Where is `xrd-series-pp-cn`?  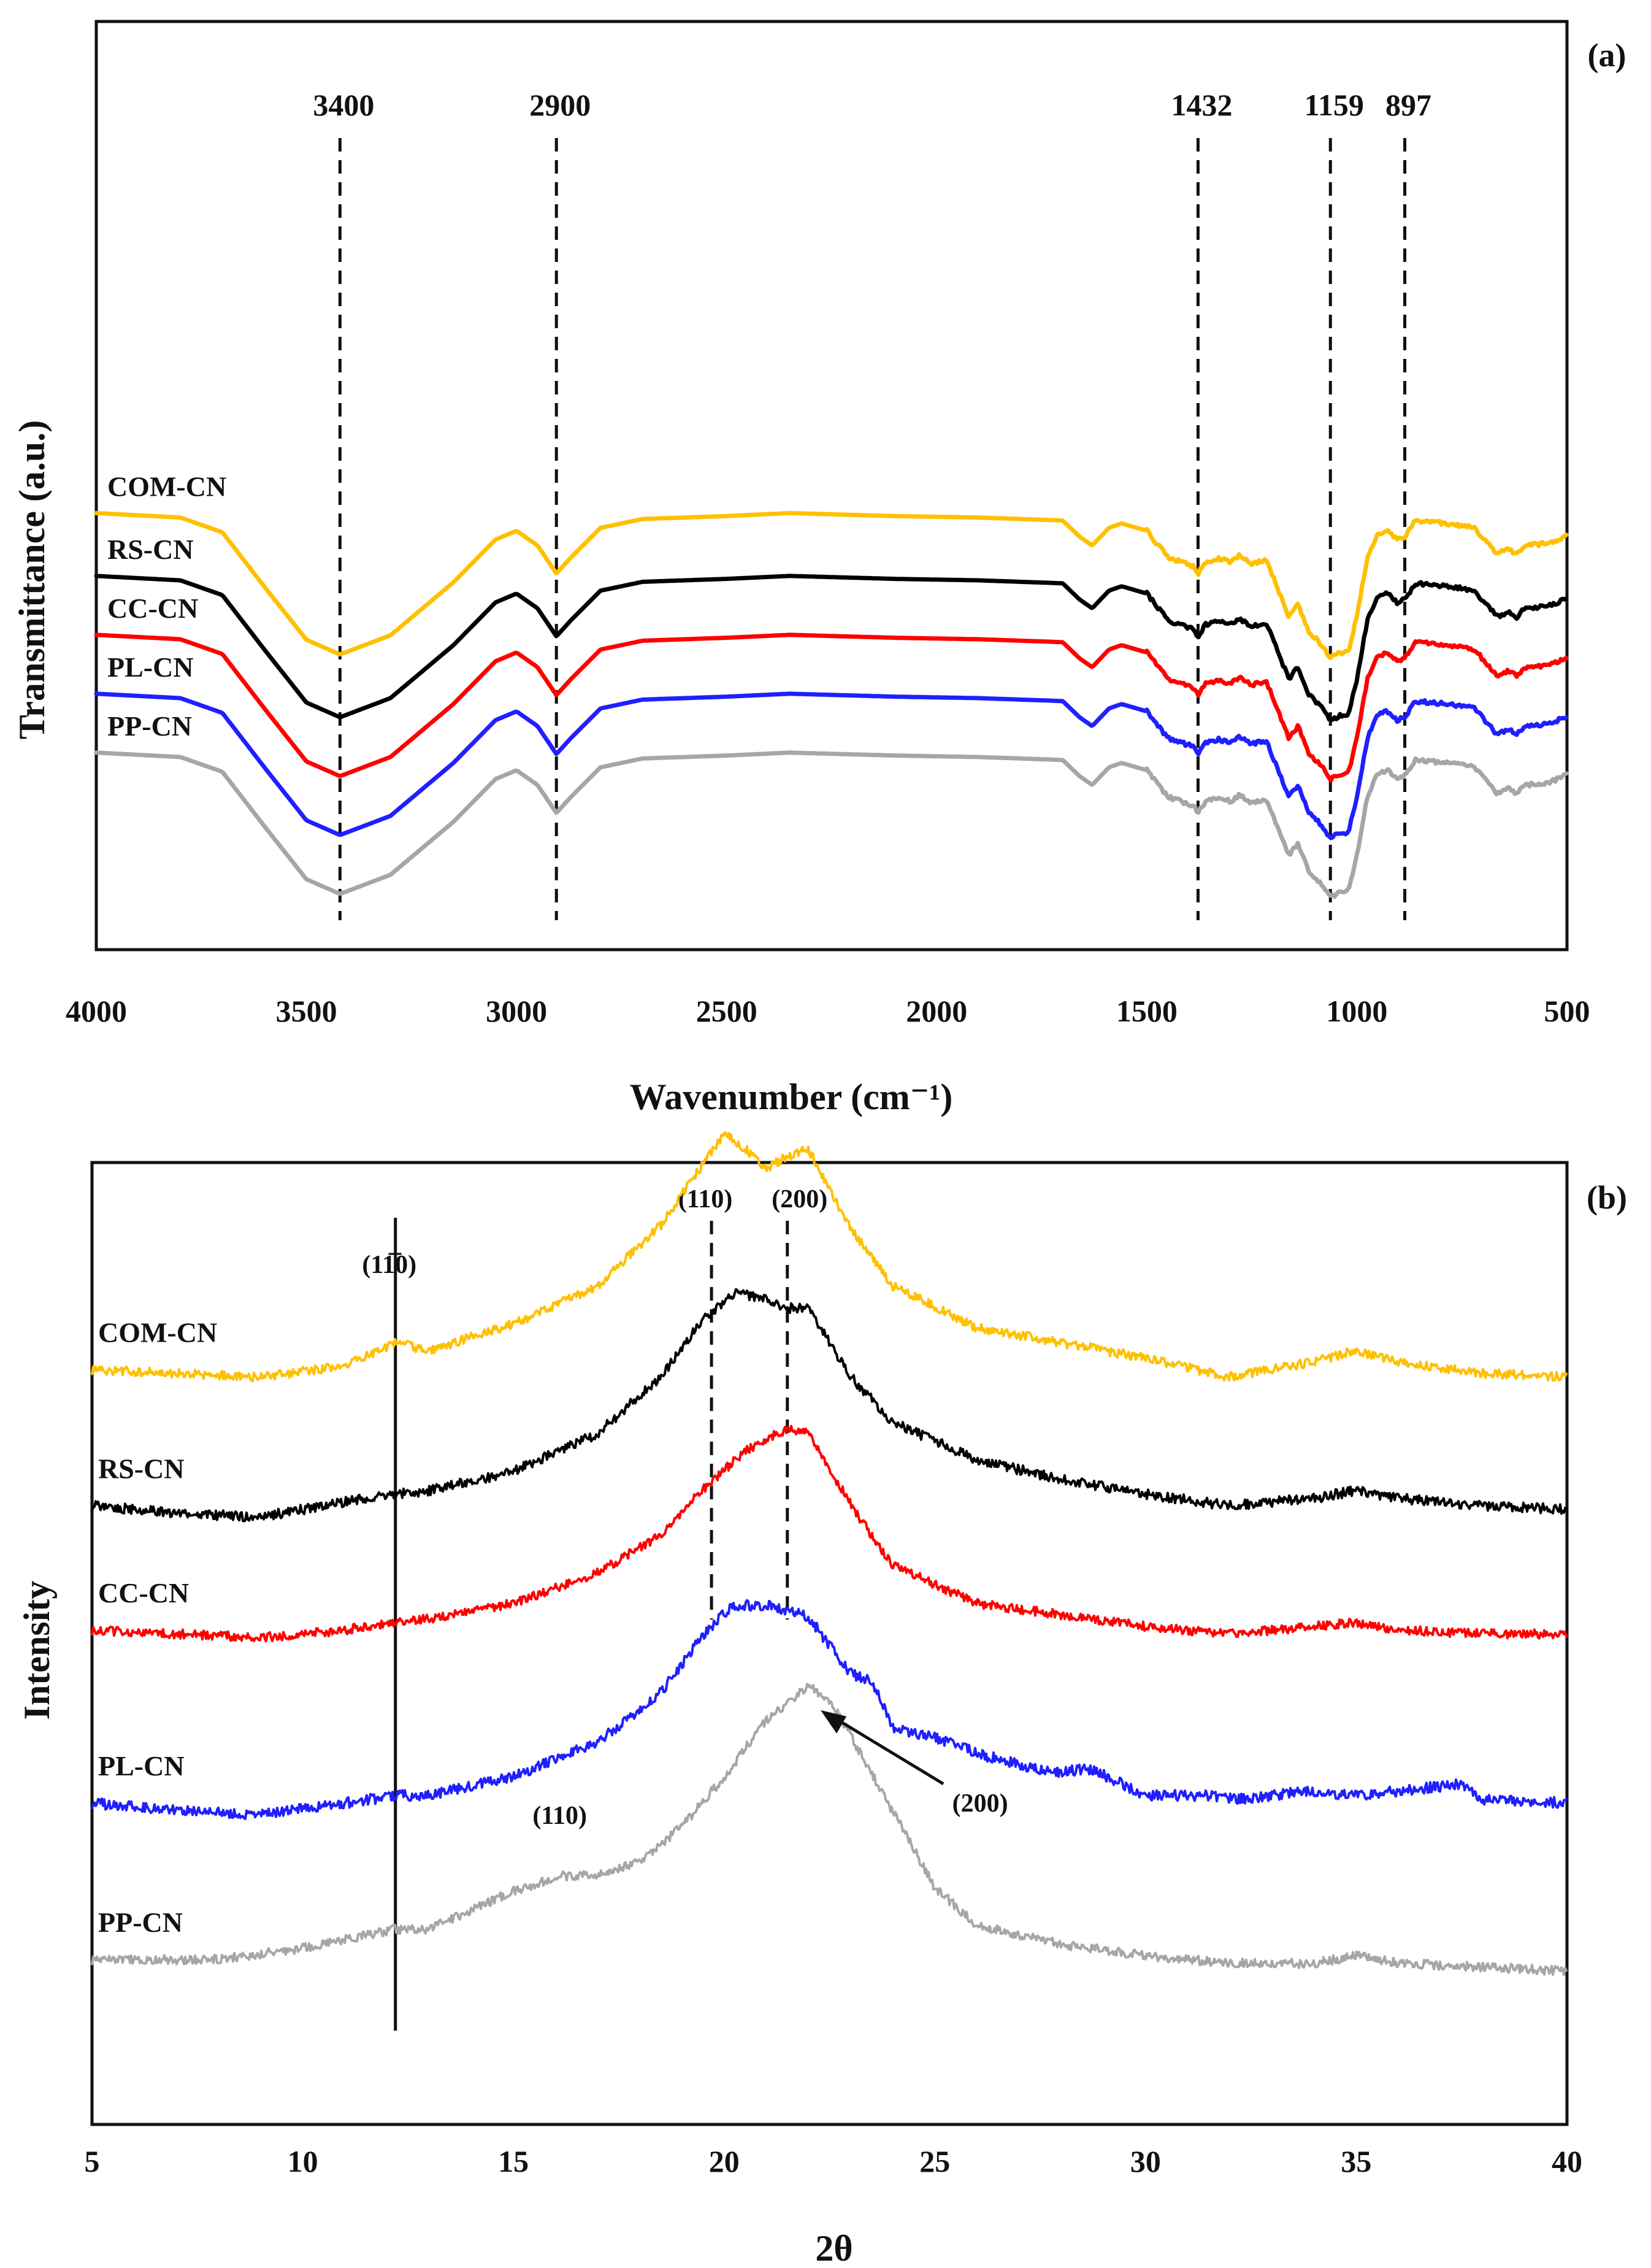
xrd-series-pp-cn is located at coordinates (829, 1830).